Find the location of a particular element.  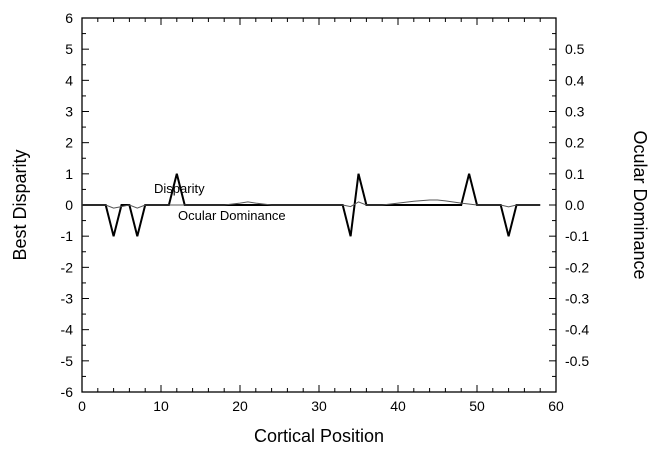

y-tick-label: -1 is located at coordinates (67, 236).